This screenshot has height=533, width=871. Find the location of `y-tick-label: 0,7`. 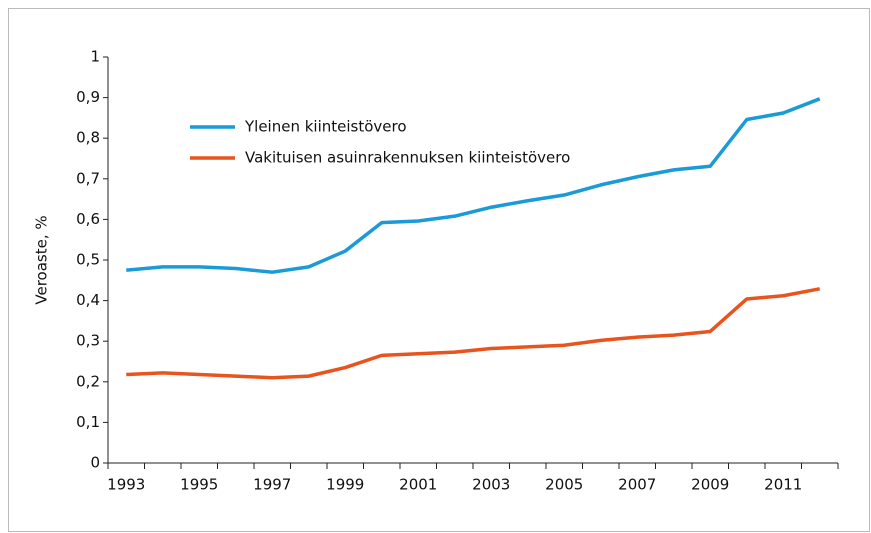

y-tick-label: 0,7 is located at coordinates (88, 178).